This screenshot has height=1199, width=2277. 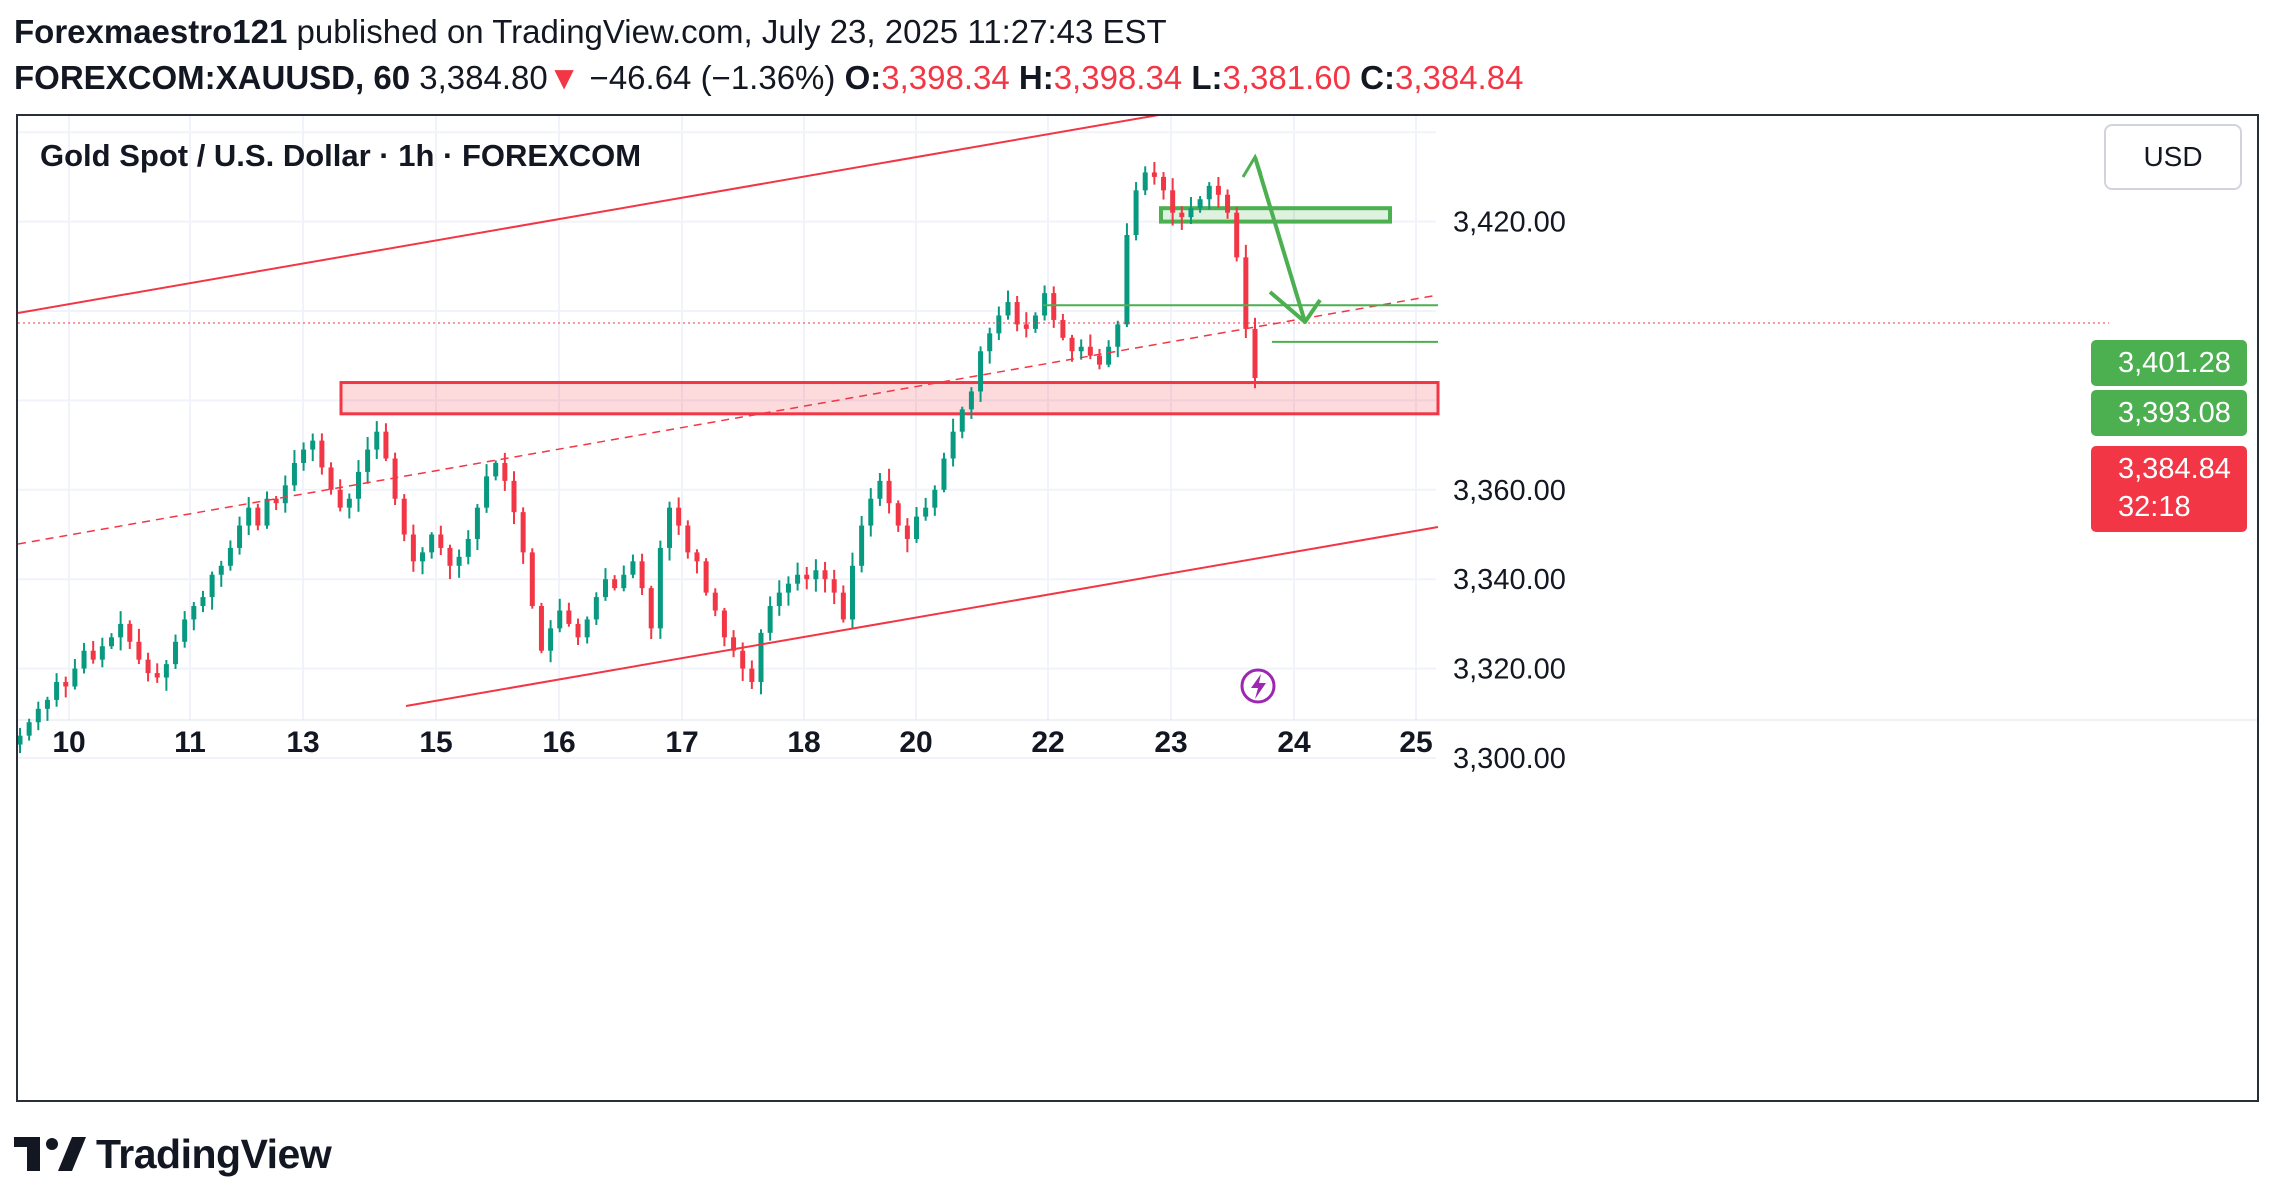 I want to click on y-tick-label: 3,300.00, so click(x=1509, y=759).